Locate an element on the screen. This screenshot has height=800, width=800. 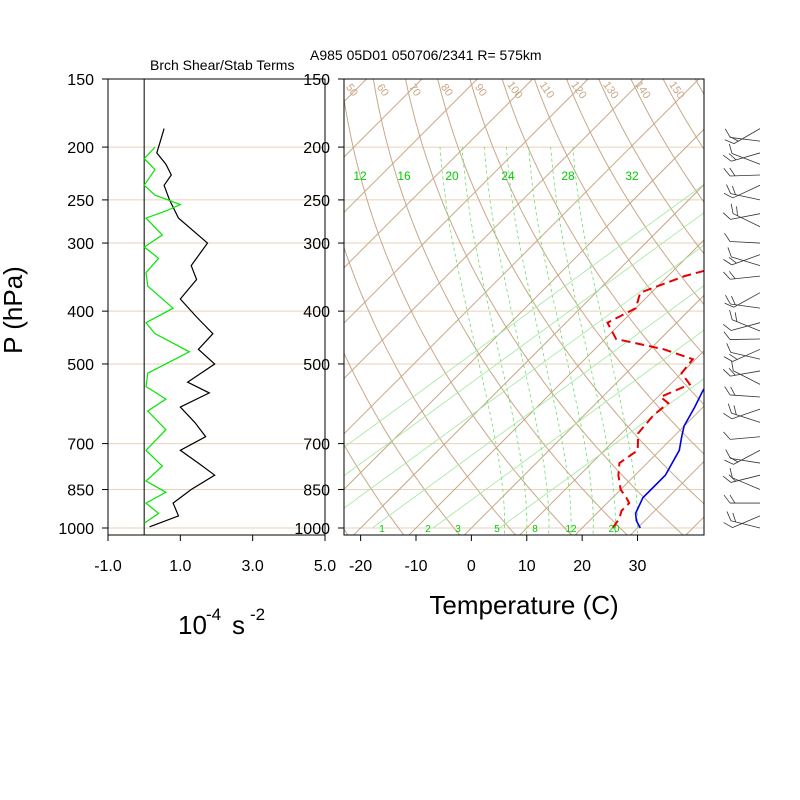
mixing-label-20: 20 is located at coordinates (452, 176).